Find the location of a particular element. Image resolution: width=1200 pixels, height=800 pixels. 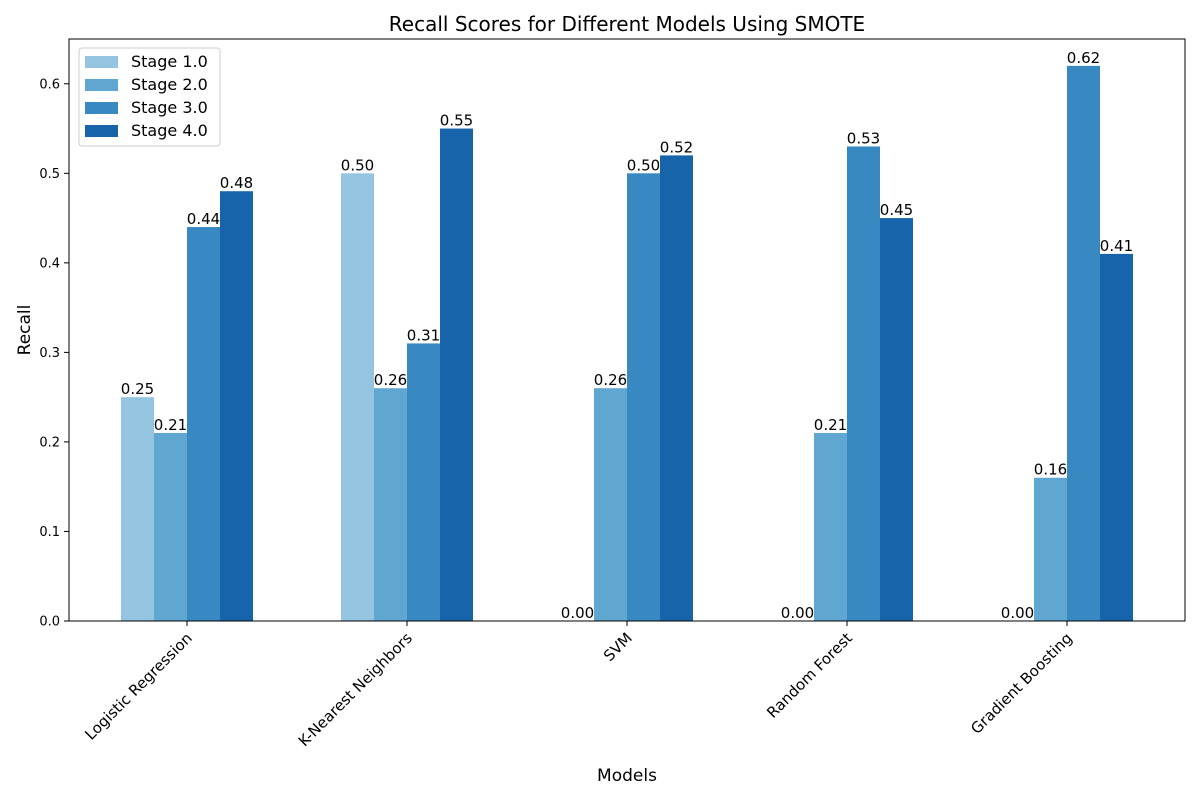

y-tick-label: 0.6 is located at coordinates (49, 84).